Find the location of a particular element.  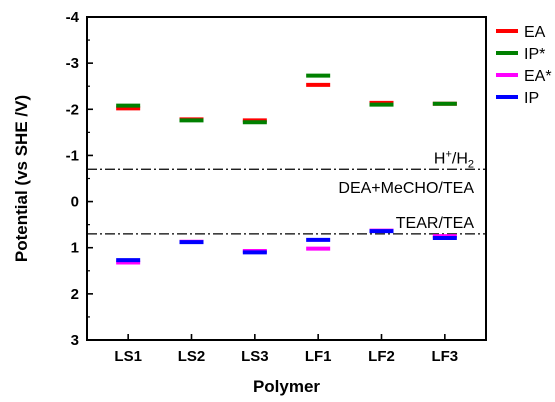

y-tick-label: -3 is located at coordinates (72, 63).